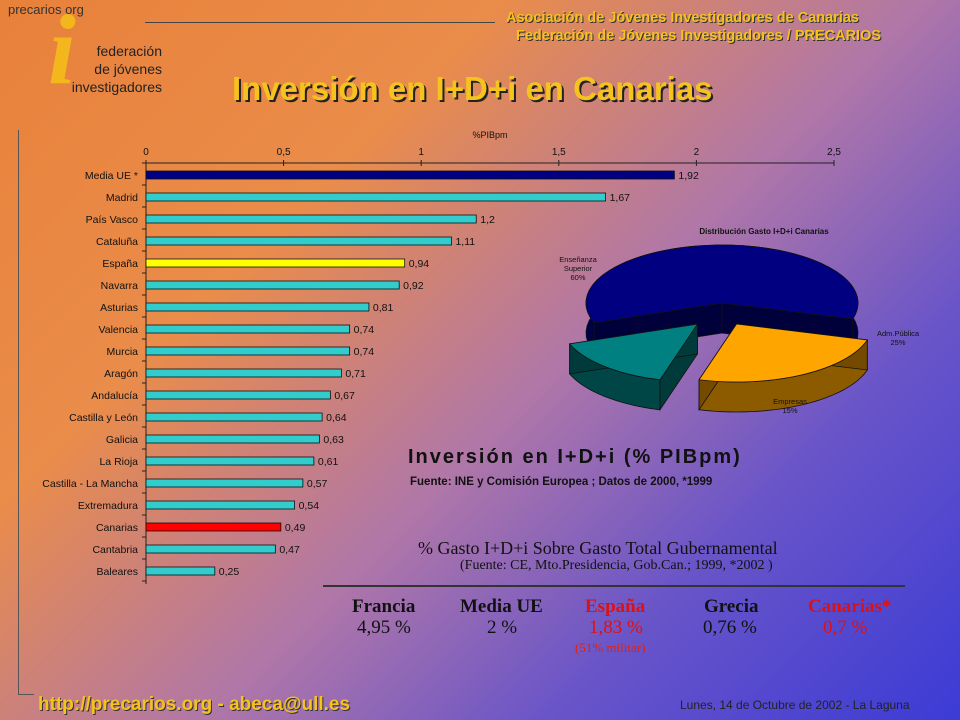 The width and height of the screenshot is (960, 720). Describe the element at coordinates (465, 242) in the screenshot. I see `bar-value-label: 1,11` at that location.